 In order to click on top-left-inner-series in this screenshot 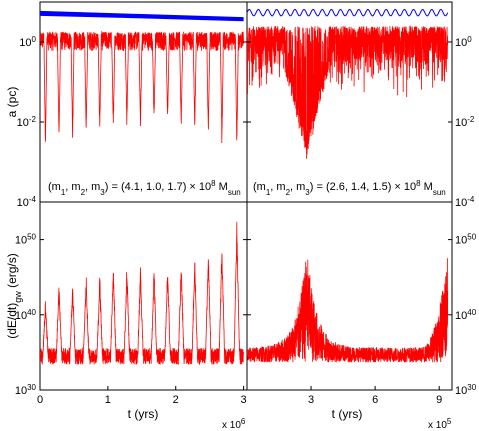, I will do `click(142, 87)`.